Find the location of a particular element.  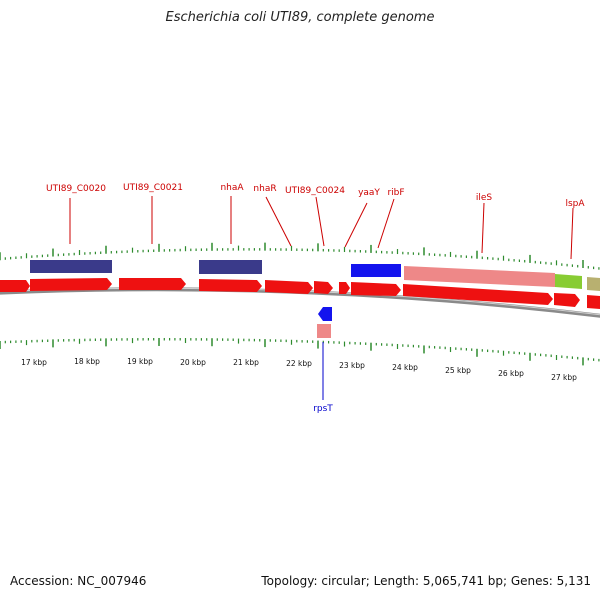

forward-feature-track is located at coordinates (315, 275).